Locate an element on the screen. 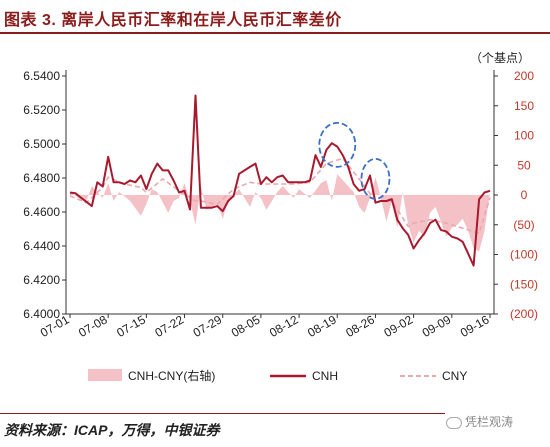  x-tick-label: 07-29 is located at coordinates (208, 326).